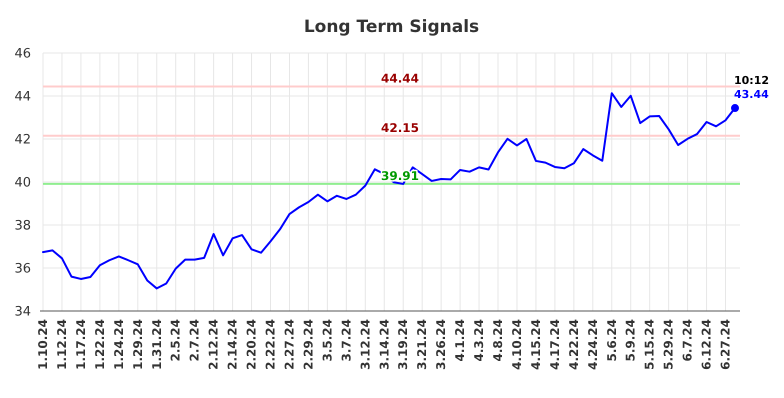 The image size is (784, 398). I want to click on x-tick-label: 2.20.24, so click(251, 344).